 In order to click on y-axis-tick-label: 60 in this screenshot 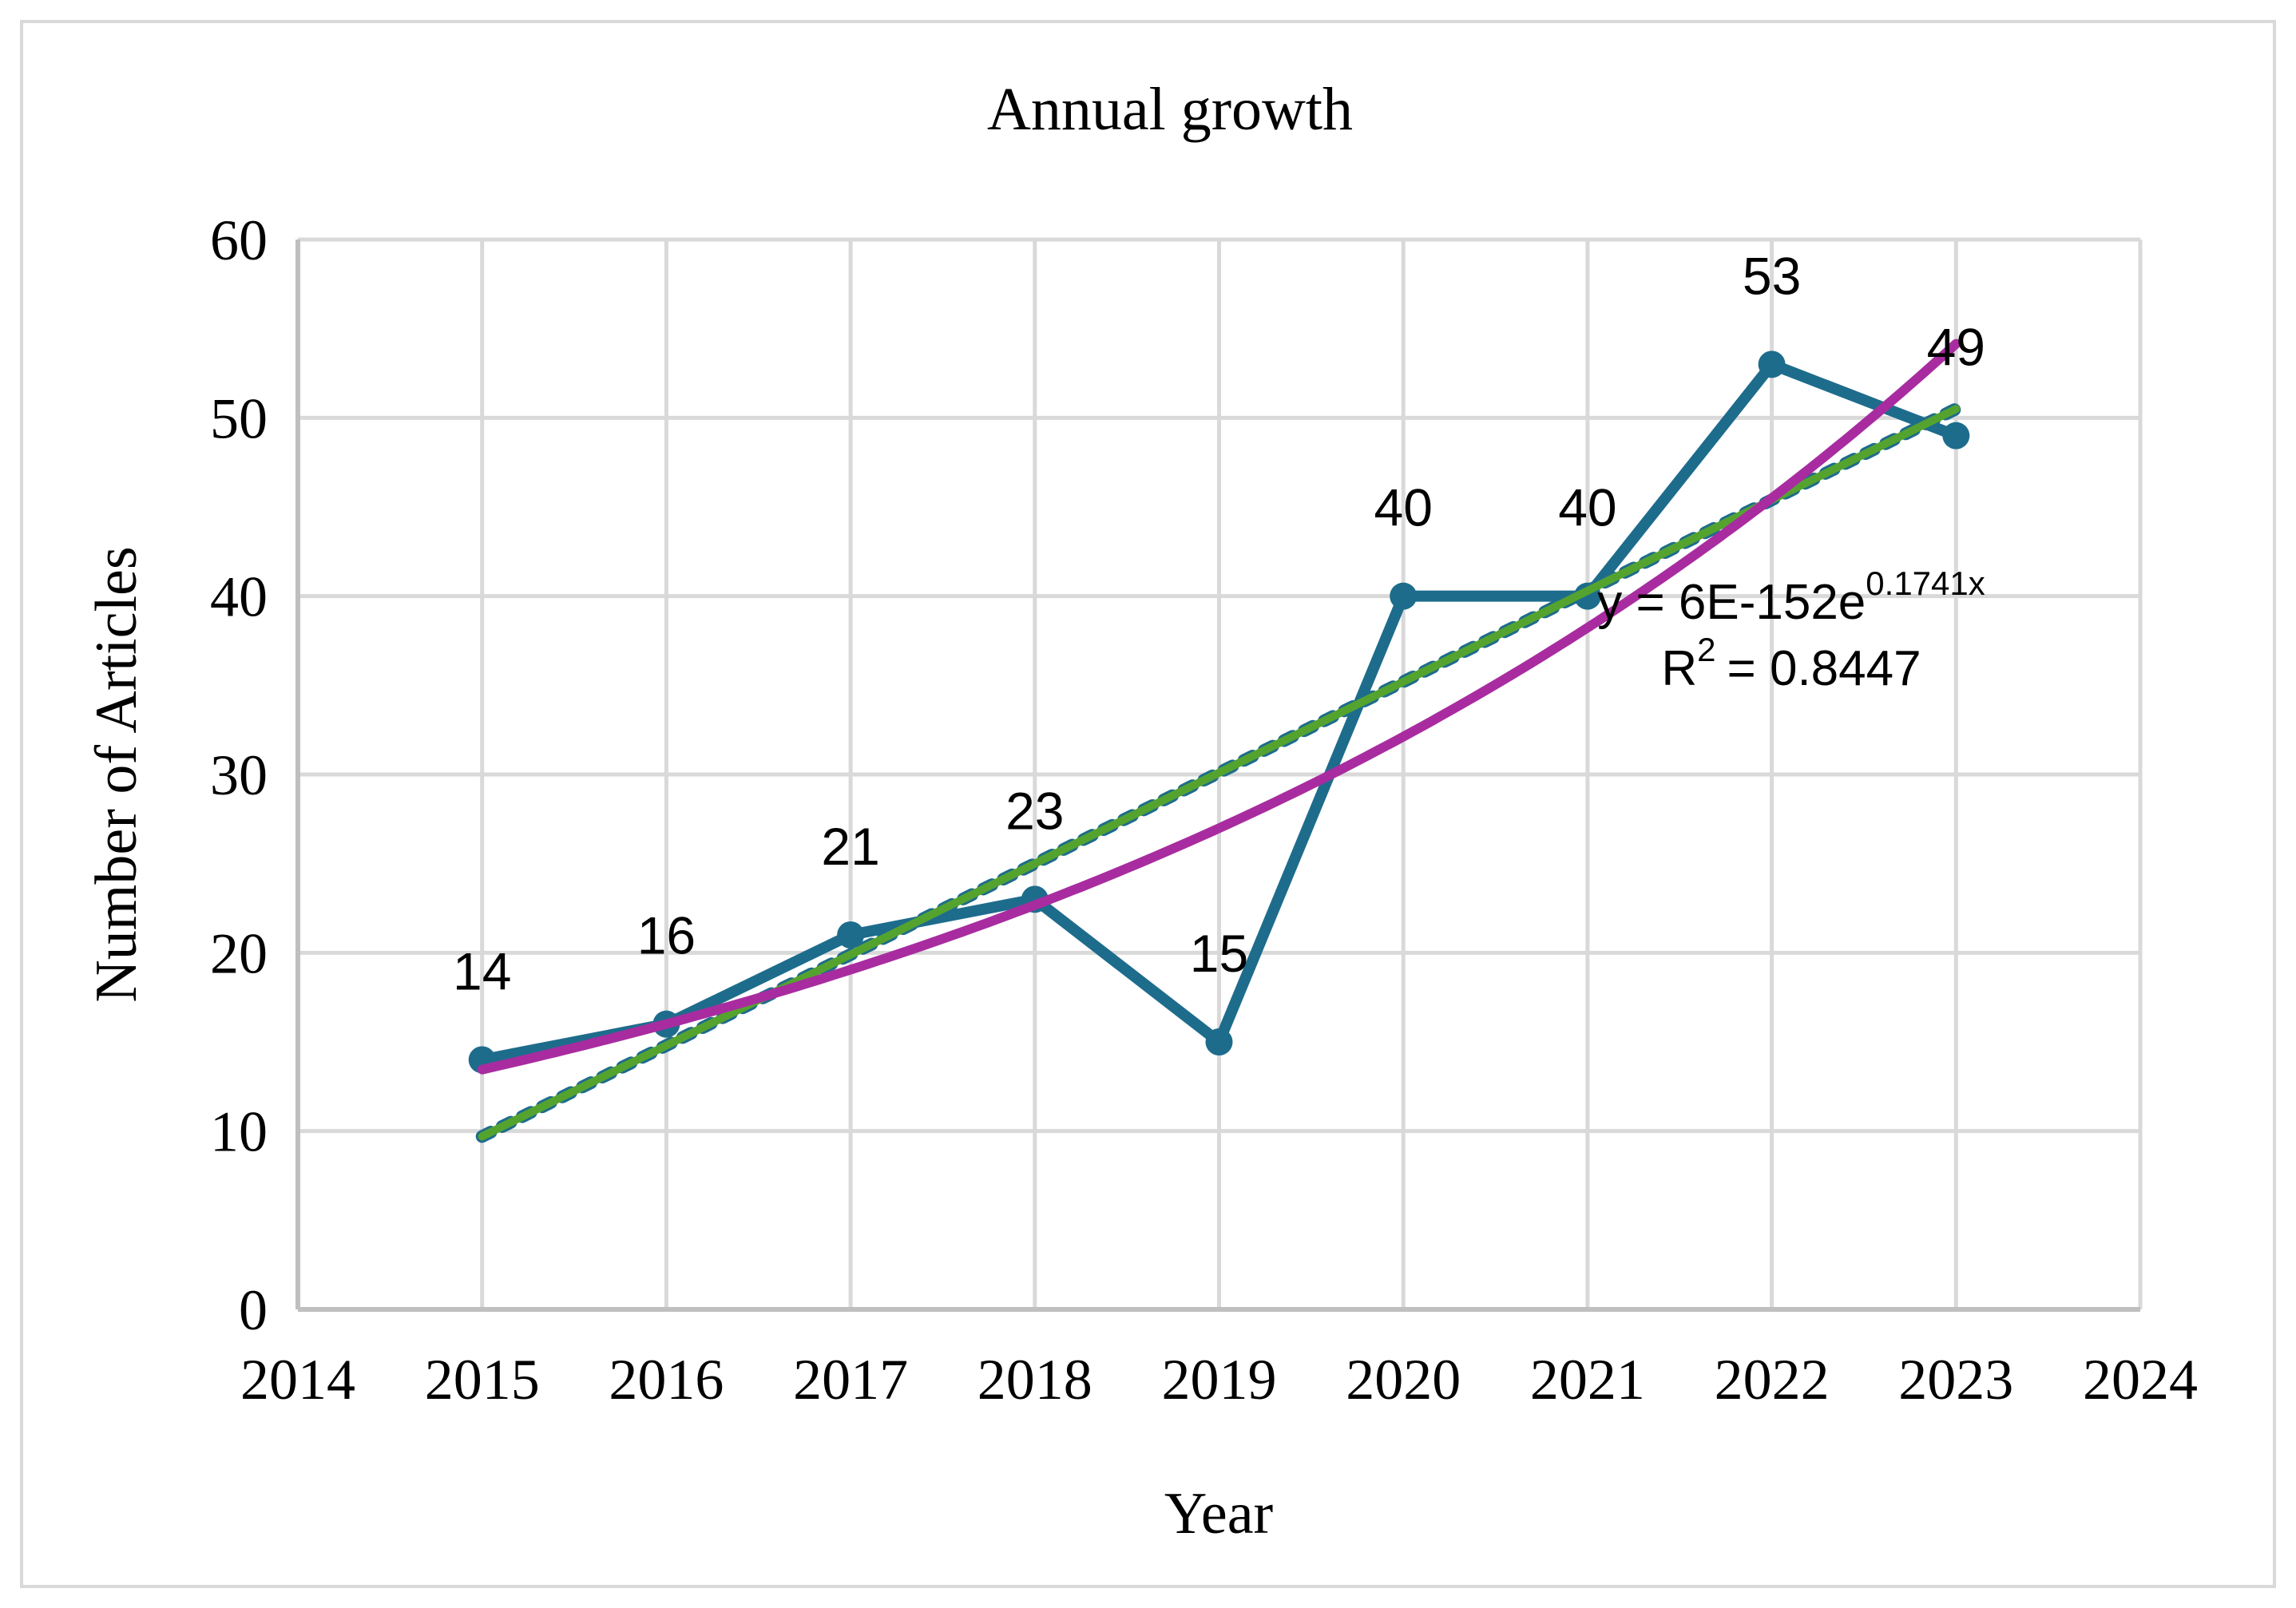, I will do `click(239, 240)`.